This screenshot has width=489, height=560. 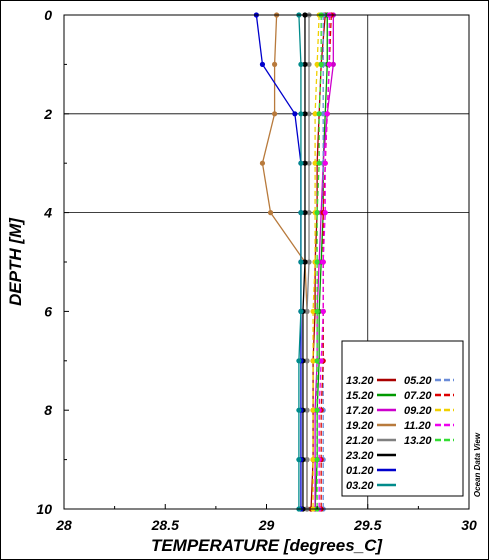 What do you see at coordinates (360, 426) in the screenshot?
I see `legend-label: 19.20` at bounding box center [360, 426].